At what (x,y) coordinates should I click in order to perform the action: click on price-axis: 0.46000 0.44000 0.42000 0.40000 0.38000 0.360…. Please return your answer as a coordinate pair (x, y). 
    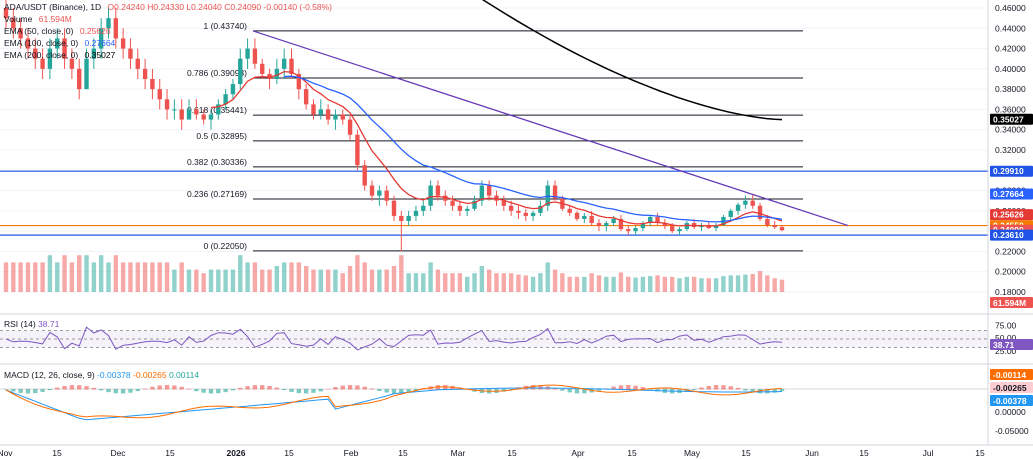
    Looking at the image, I should click on (1010, 222).